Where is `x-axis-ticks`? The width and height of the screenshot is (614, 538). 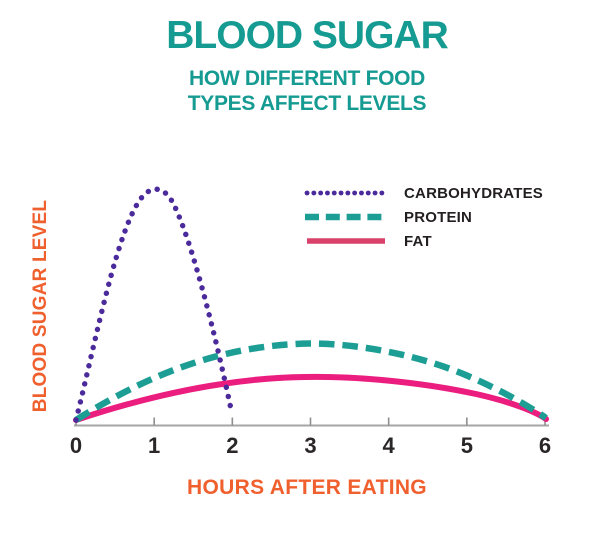 x-axis-ticks is located at coordinates (310, 421).